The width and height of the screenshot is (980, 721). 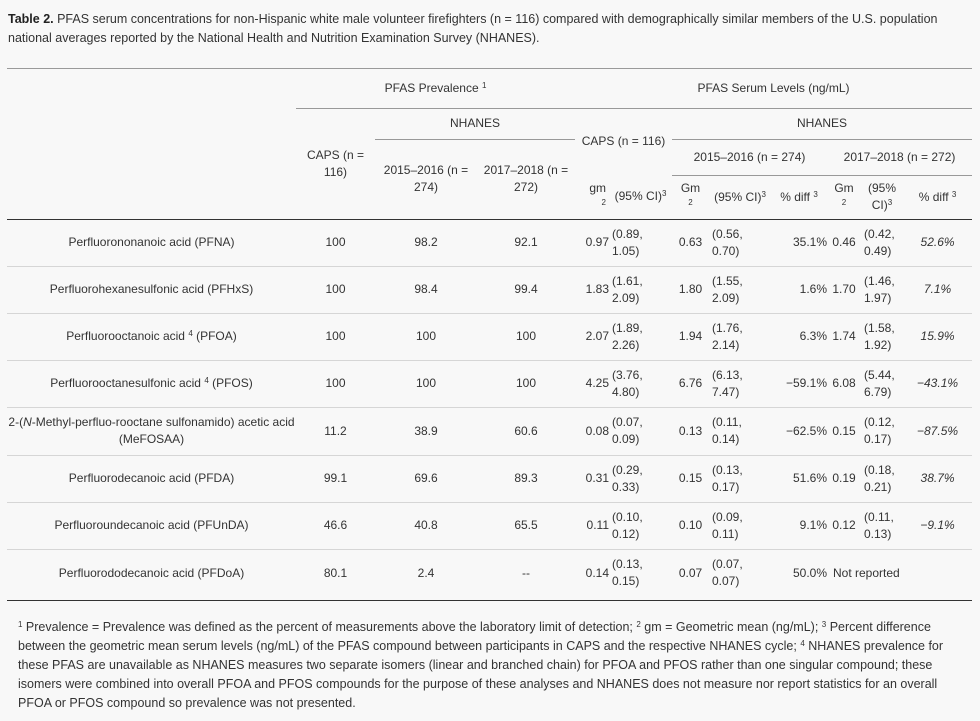 I want to click on nhanes-1718-pdiff: −9.1%, so click(x=938, y=525).